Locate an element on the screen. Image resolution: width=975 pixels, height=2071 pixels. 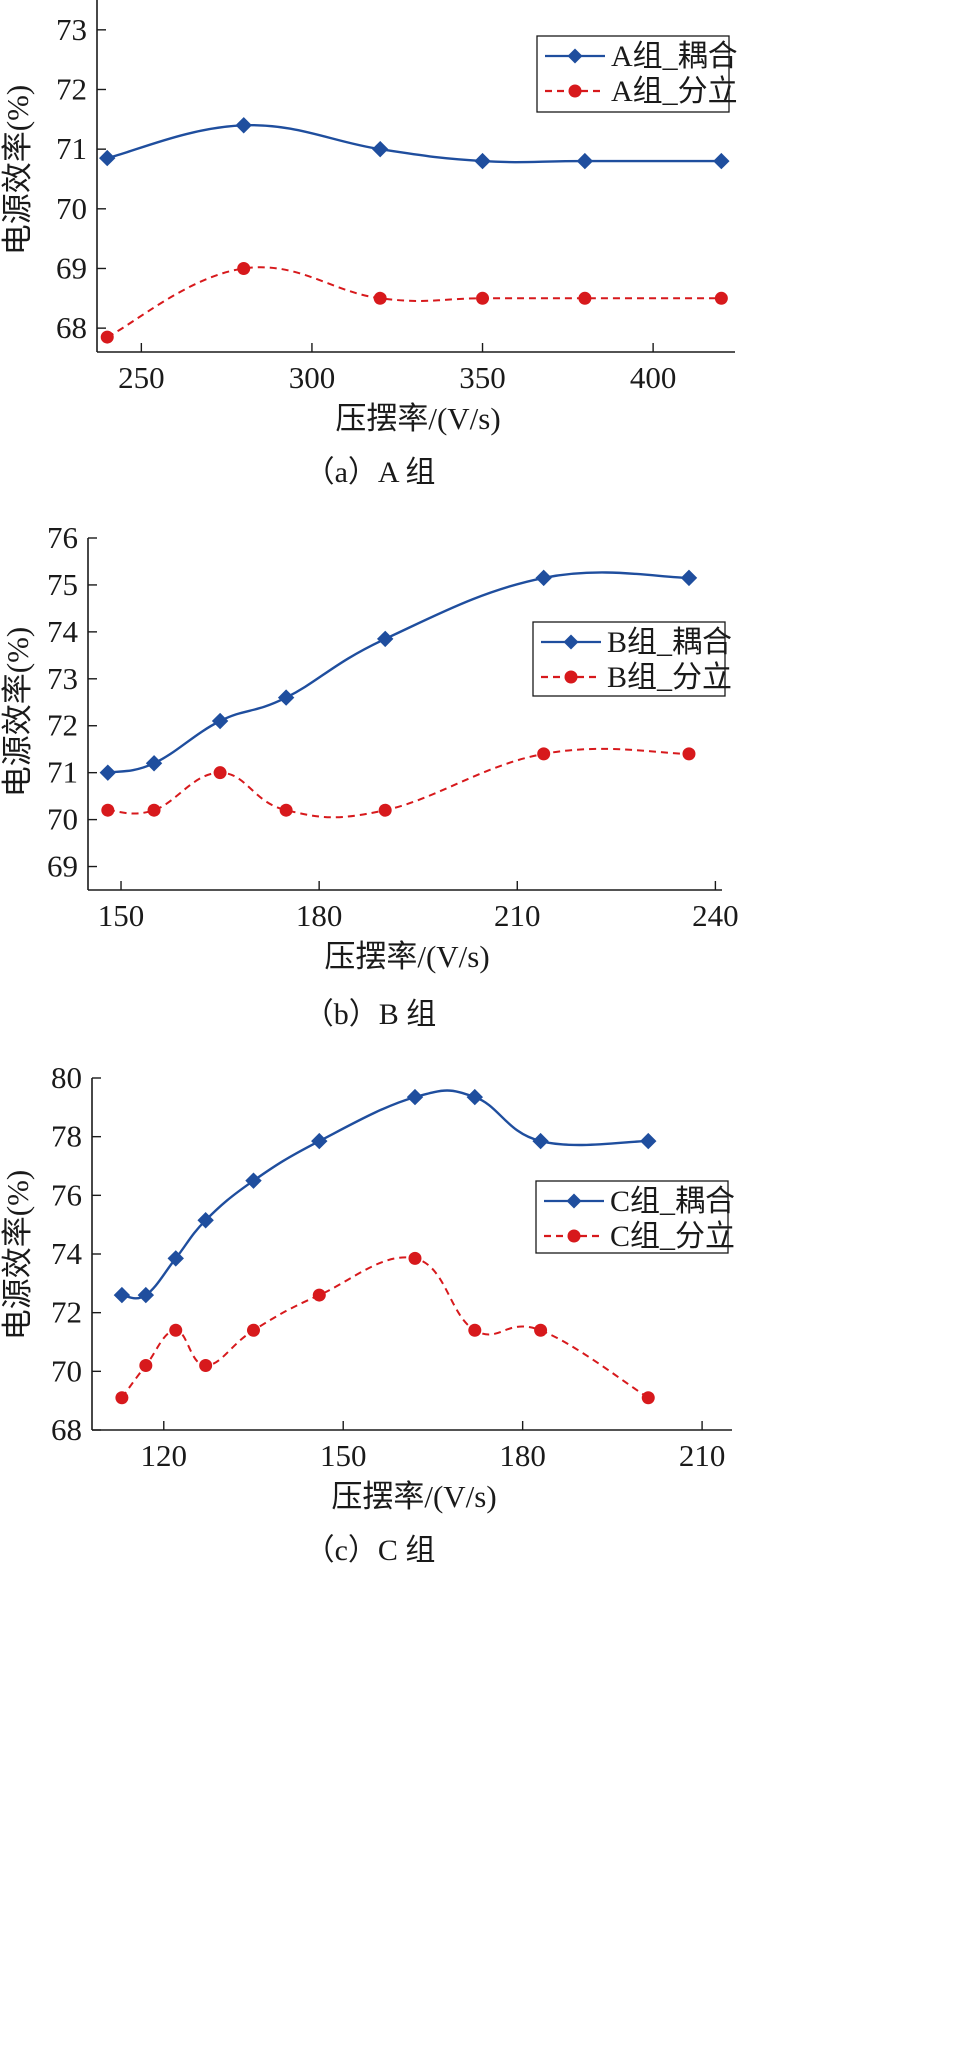
y-tick-label: 78 is located at coordinates (66, 1136).